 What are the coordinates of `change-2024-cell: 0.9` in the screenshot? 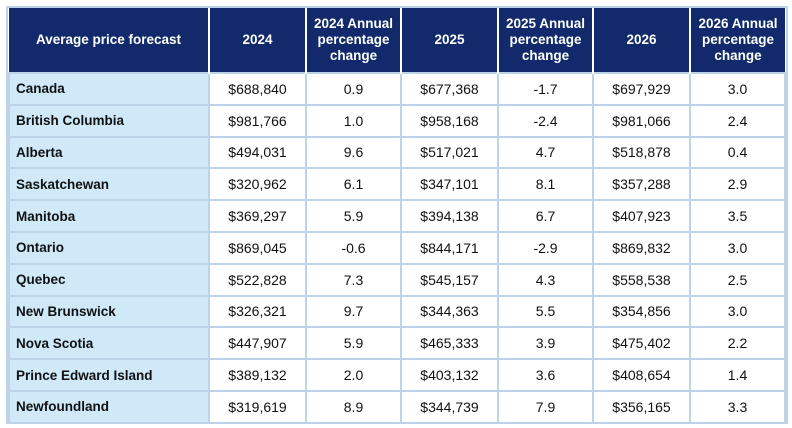 It's located at (353, 89).